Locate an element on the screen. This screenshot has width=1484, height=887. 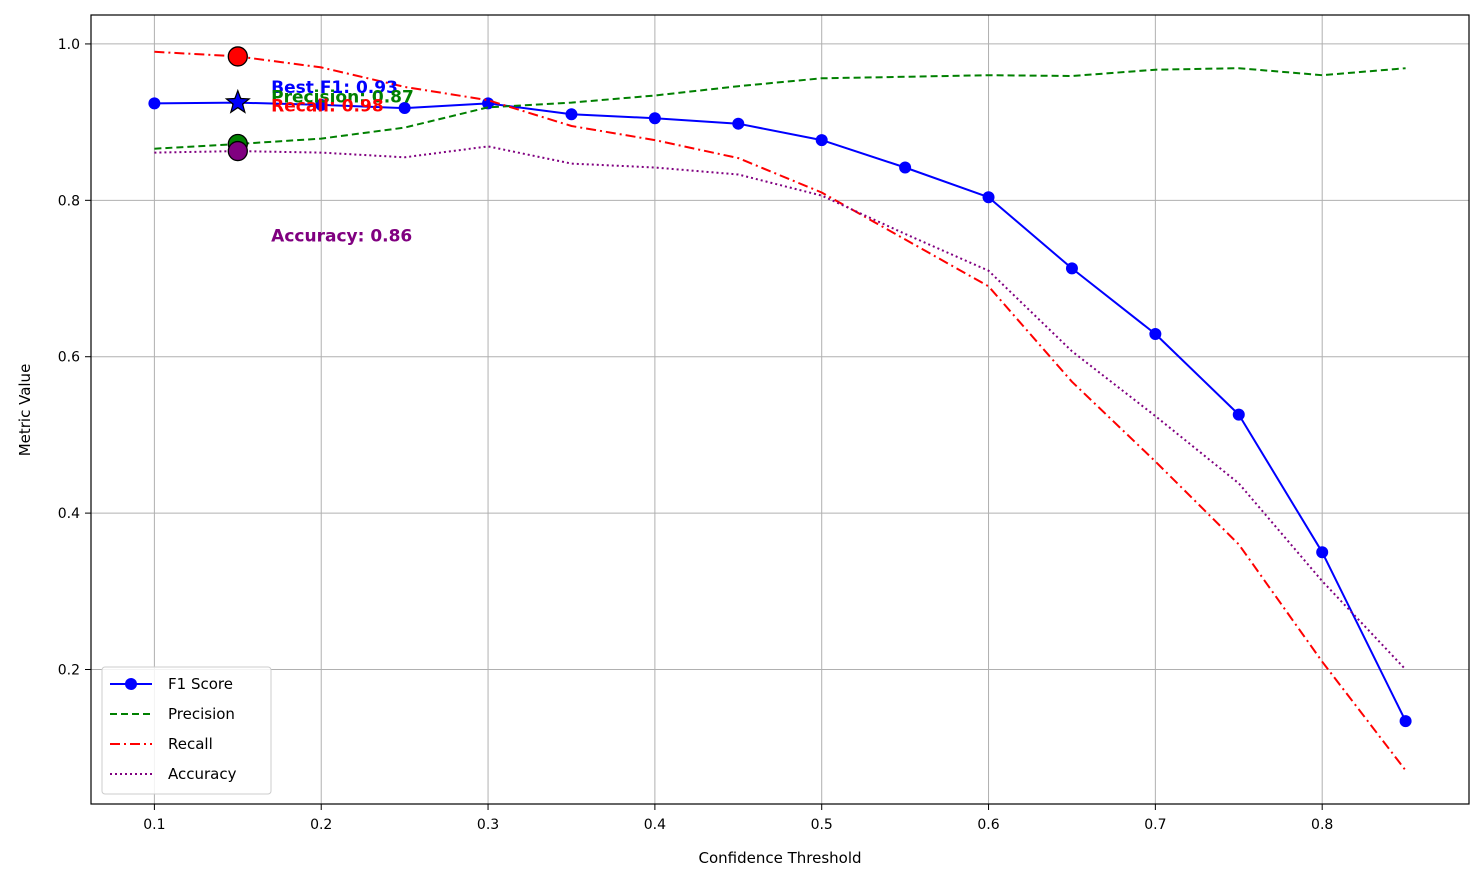
x-tick-label: 0.8 is located at coordinates (1322, 825).